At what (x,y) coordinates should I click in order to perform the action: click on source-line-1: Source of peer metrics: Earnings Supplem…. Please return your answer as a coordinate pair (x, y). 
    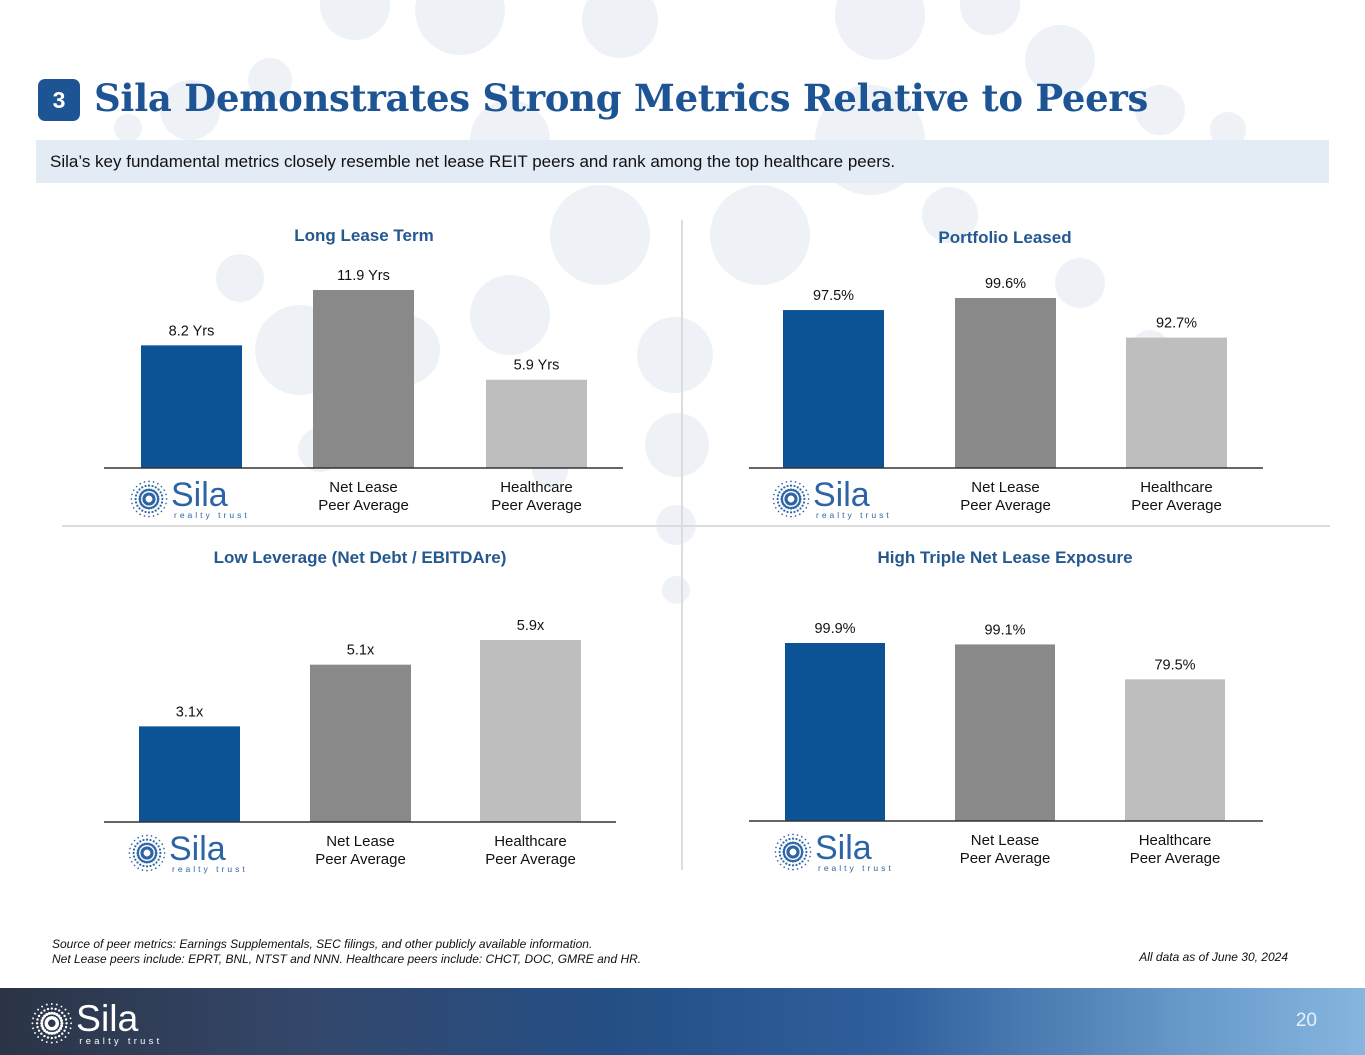
    Looking at the image, I should click on (322, 944).